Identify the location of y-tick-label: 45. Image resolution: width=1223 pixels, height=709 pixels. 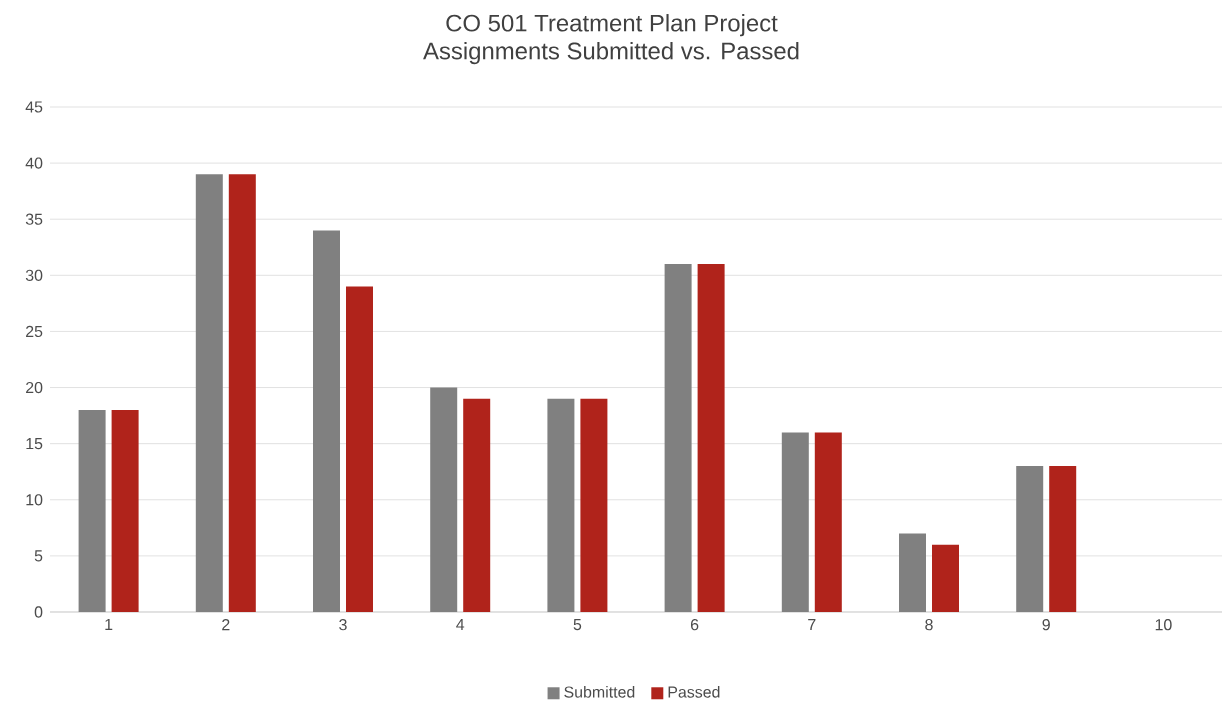
(34, 107).